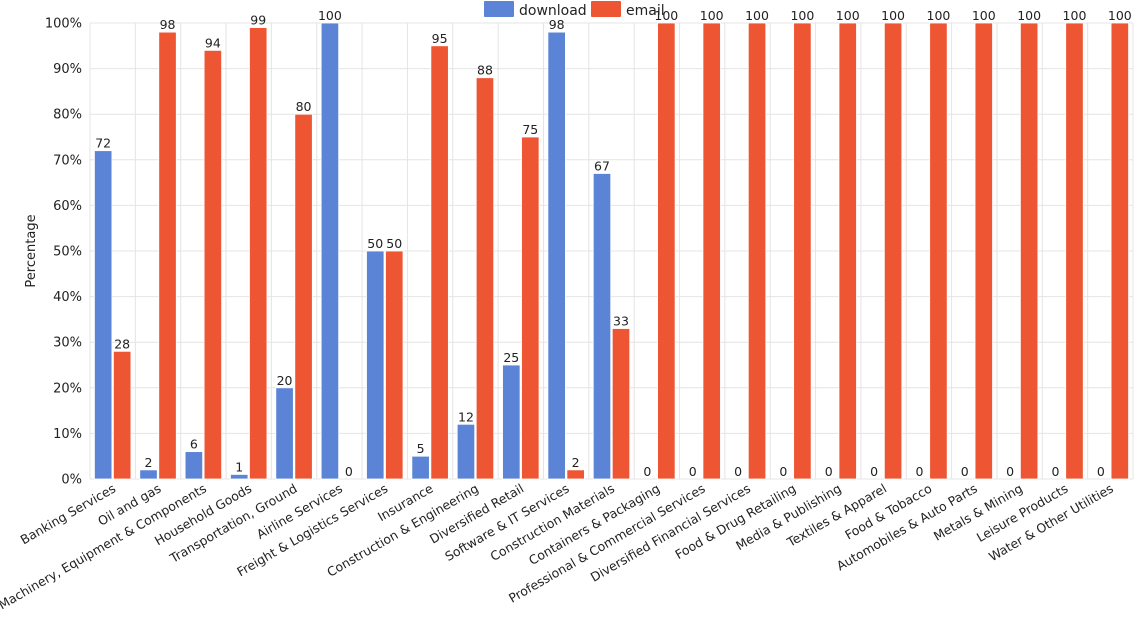 The height and width of the screenshot is (636, 1143). Describe the element at coordinates (67, 388) in the screenshot. I see `y-tick-label: 20%` at that location.